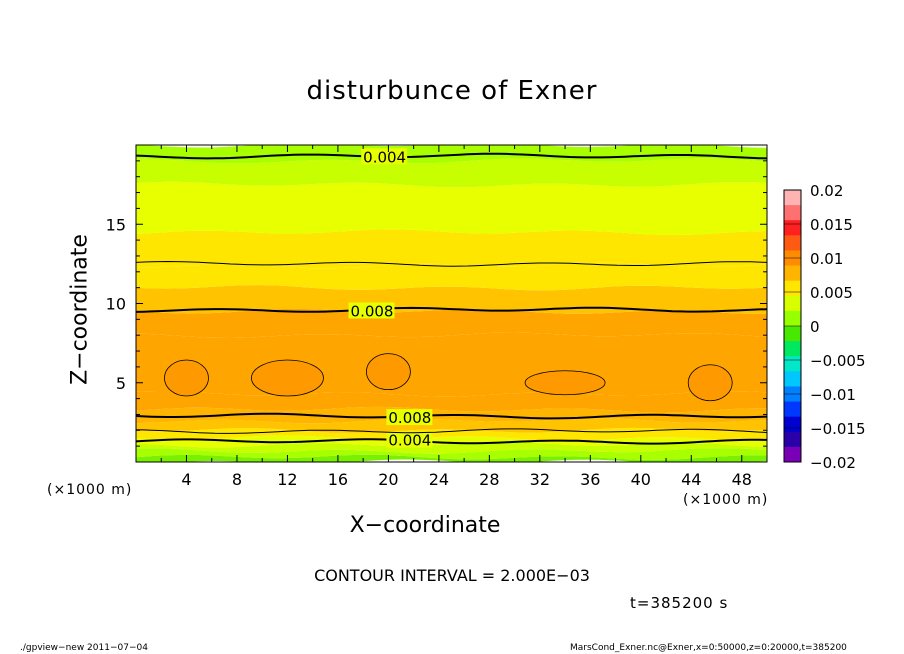  I want to click on x-axis-label: X−coordinate, so click(425, 525).